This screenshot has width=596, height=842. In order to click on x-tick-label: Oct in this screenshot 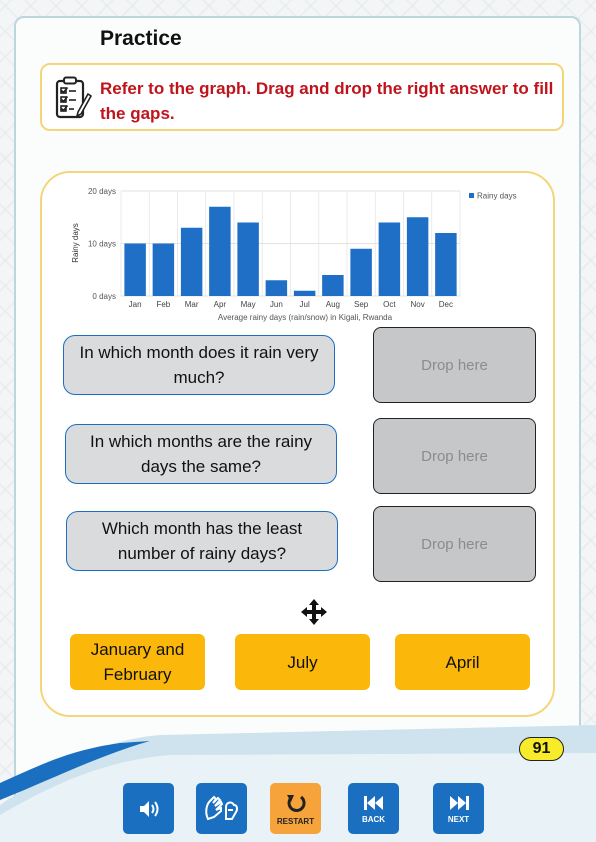, I will do `click(389, 304)`.